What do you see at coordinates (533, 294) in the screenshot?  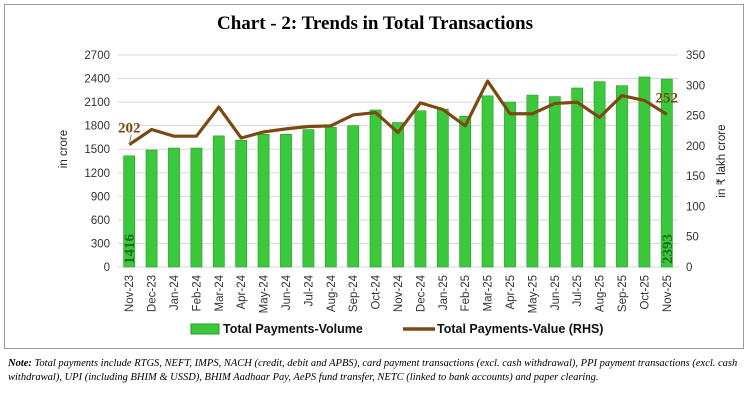 I see `x-tick-may-25: May-25` at bounding box center [533, 294].